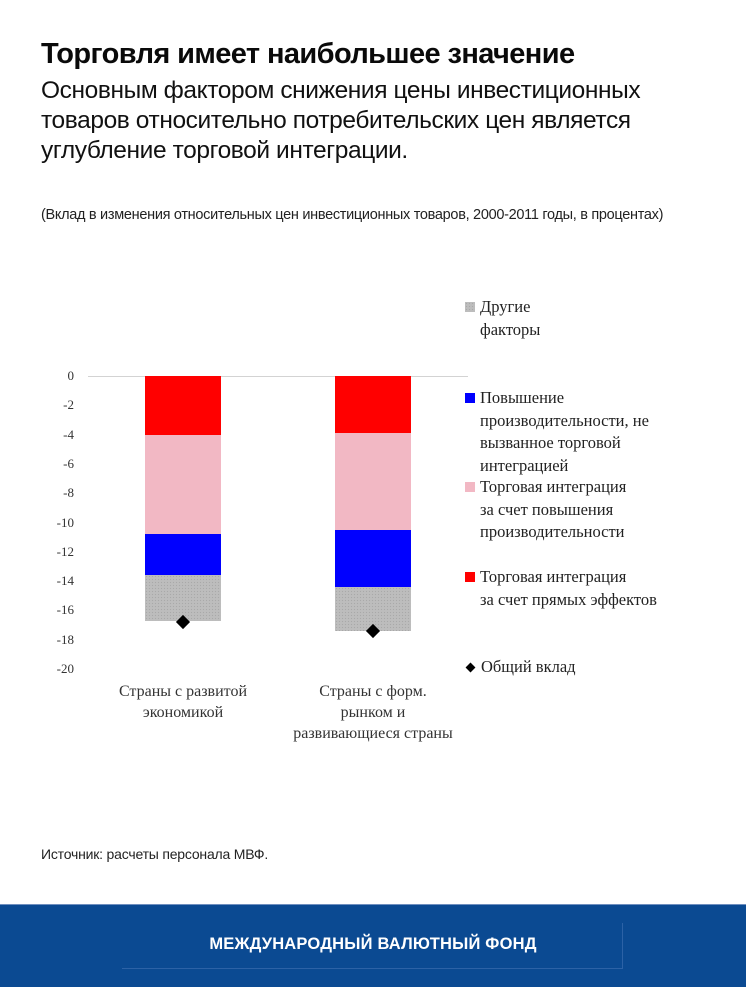 The height and width of the screenshot is (987, 746). What do you see at coordinates (65, 522) in the screenshot?
I see `y-tick-label: -10` at bounding box center [65, 522].